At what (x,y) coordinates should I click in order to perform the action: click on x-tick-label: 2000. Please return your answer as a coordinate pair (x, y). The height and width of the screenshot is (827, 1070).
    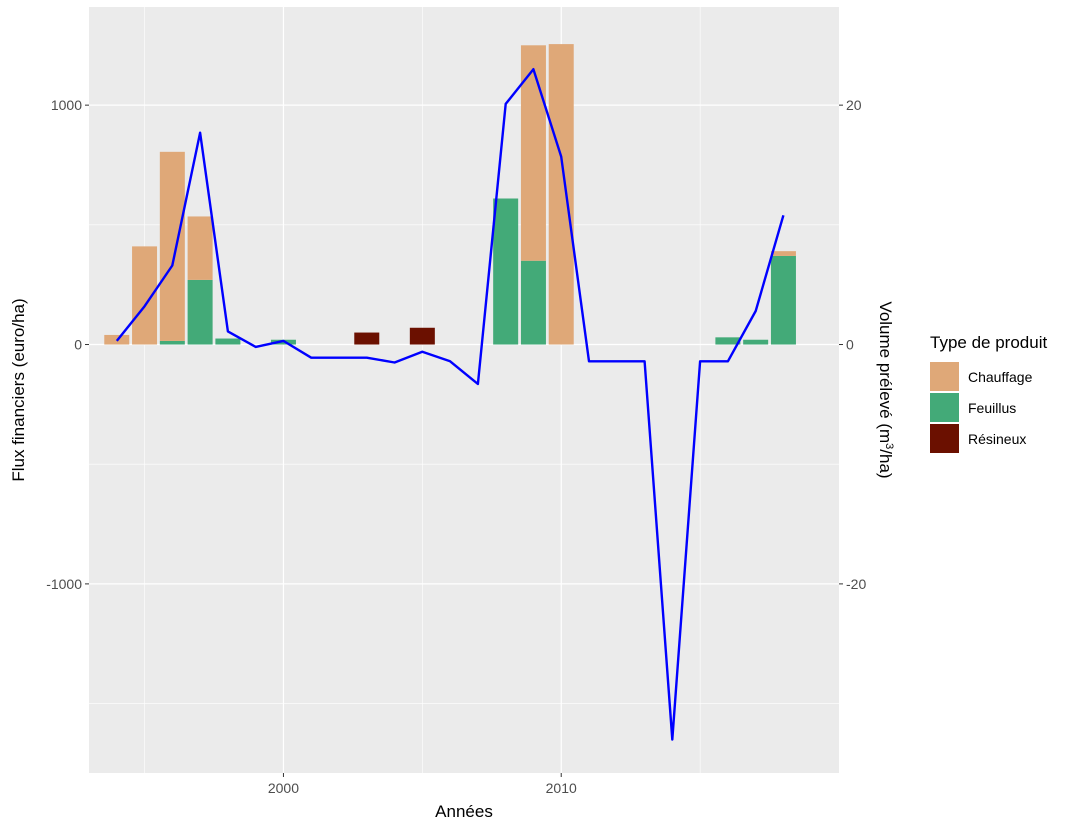
    Looking at the image, I should click on (283, 788).